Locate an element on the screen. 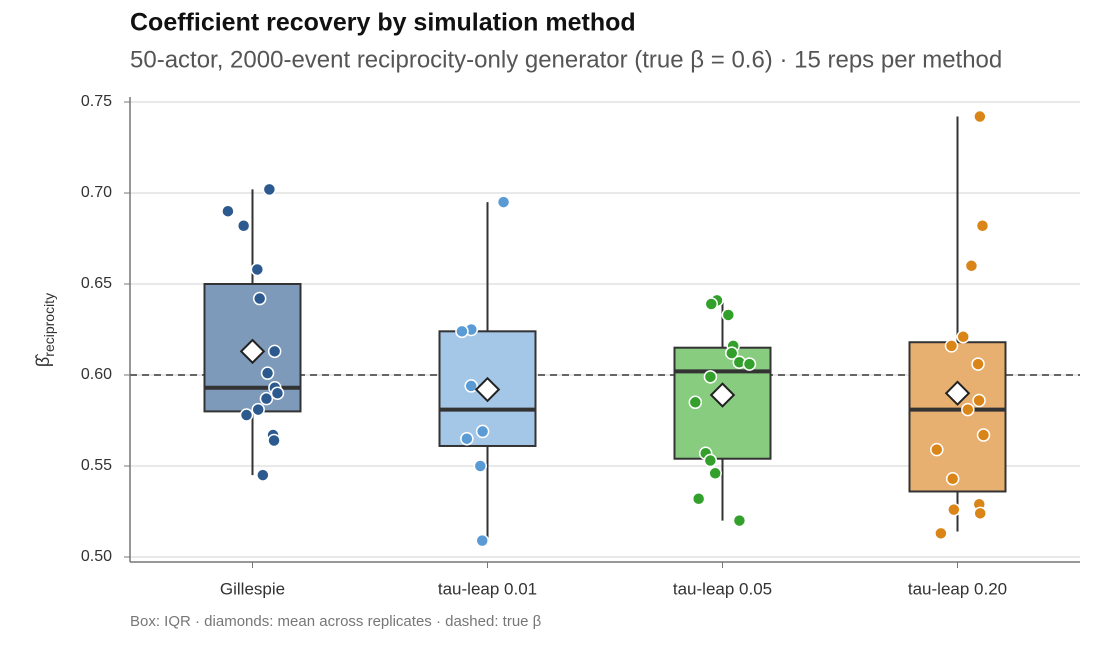 This screenshot has height=645, width=1095. x-tick-label: tau-leap 0.20 is located at coordinates (957, 588).